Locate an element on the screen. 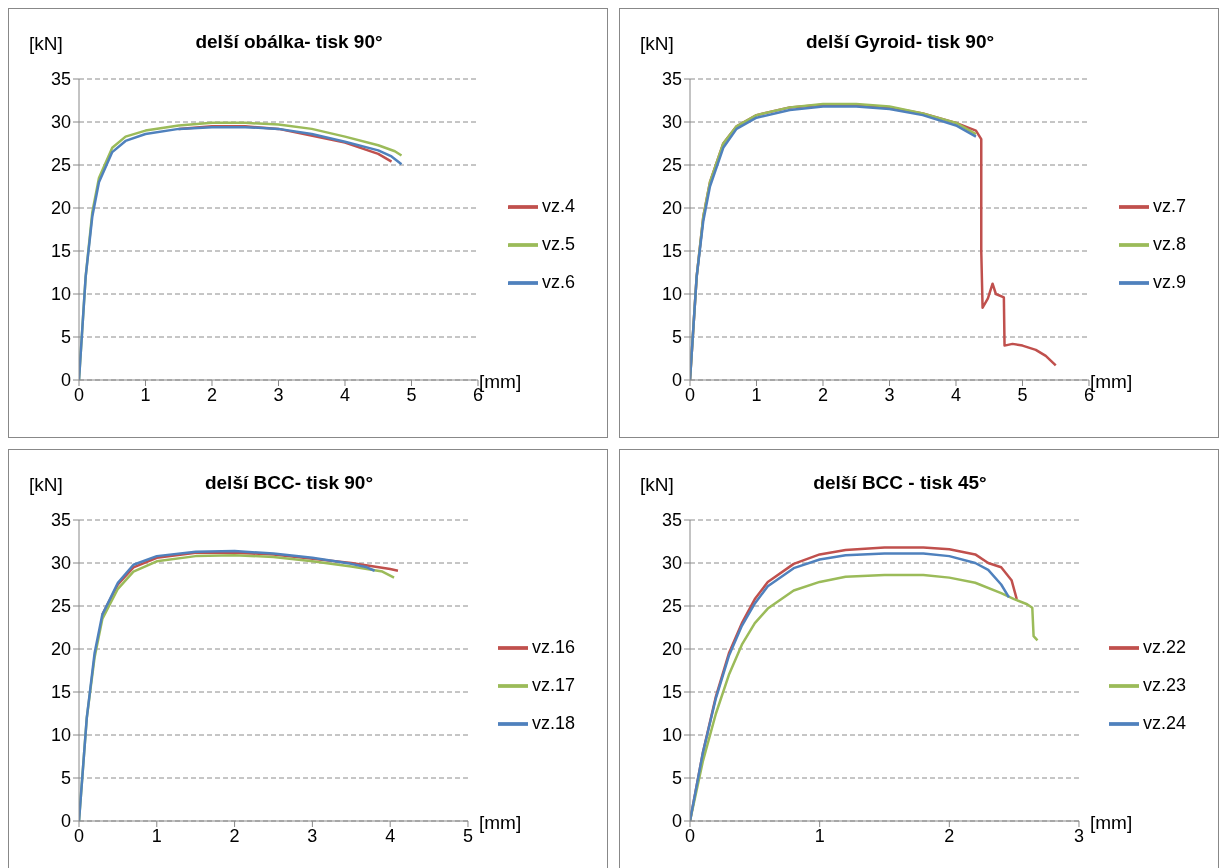 The width and height of the screenshot is (1219, 868). chart-title: delší BCC - tisk 45° is located at coordinates (900, 483).